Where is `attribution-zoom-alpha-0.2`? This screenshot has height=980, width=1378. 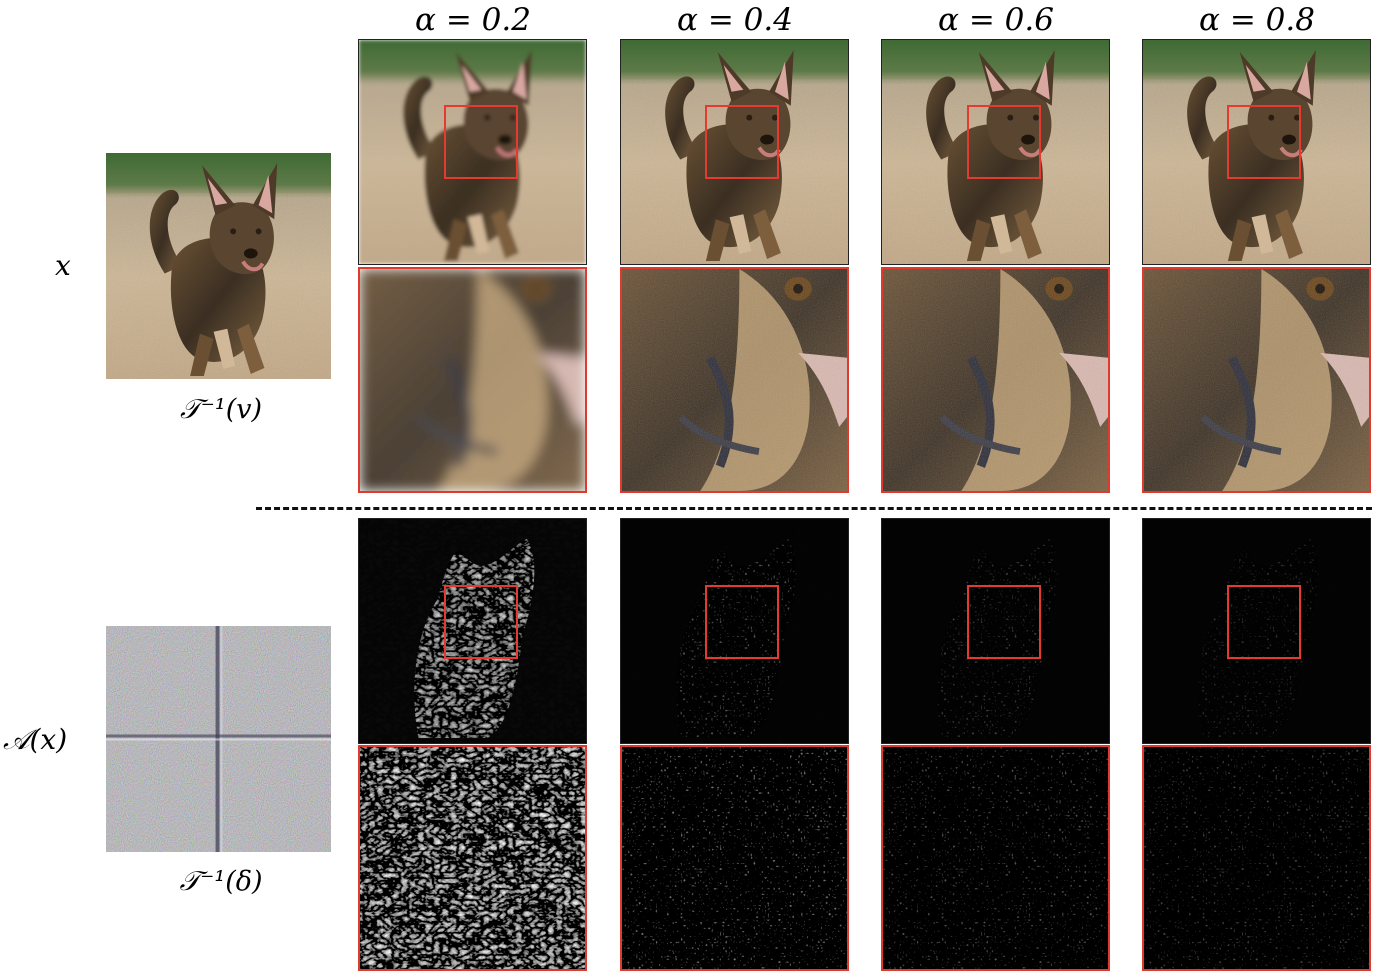
attribution-zoom-alpha-0.2 is located at coordinates (472, 858).